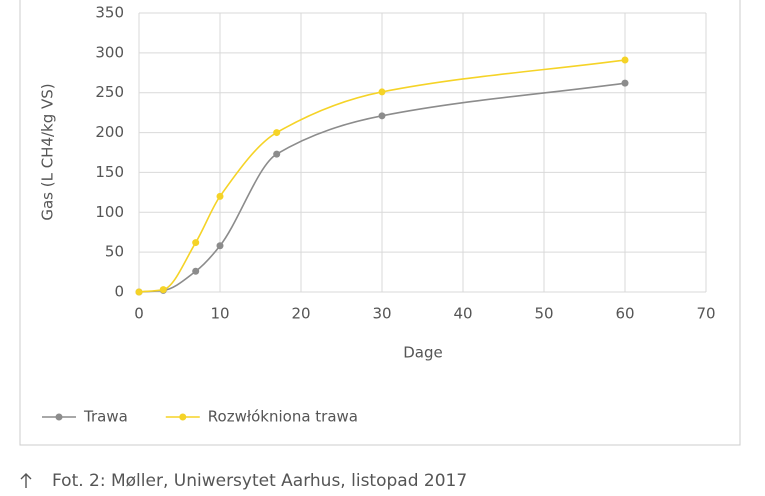 This screenshot has height=496, width=765. I want to click on x-tick-label: 40, so click(462, 314).